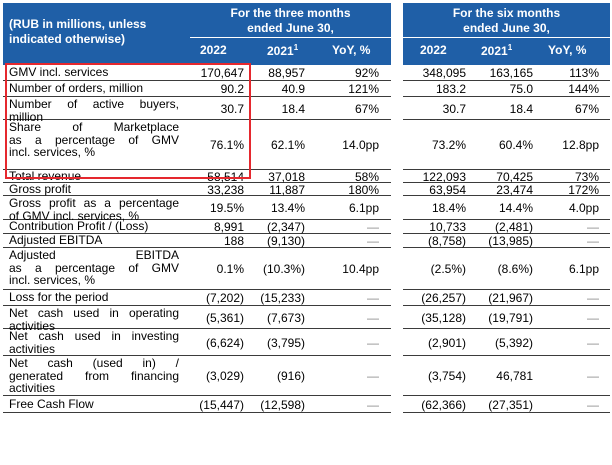 The image size is (612, 465). Describe the element at coordinates (583, 190) in the screenshot. I see `cell-hyoy: 172%` at that location.